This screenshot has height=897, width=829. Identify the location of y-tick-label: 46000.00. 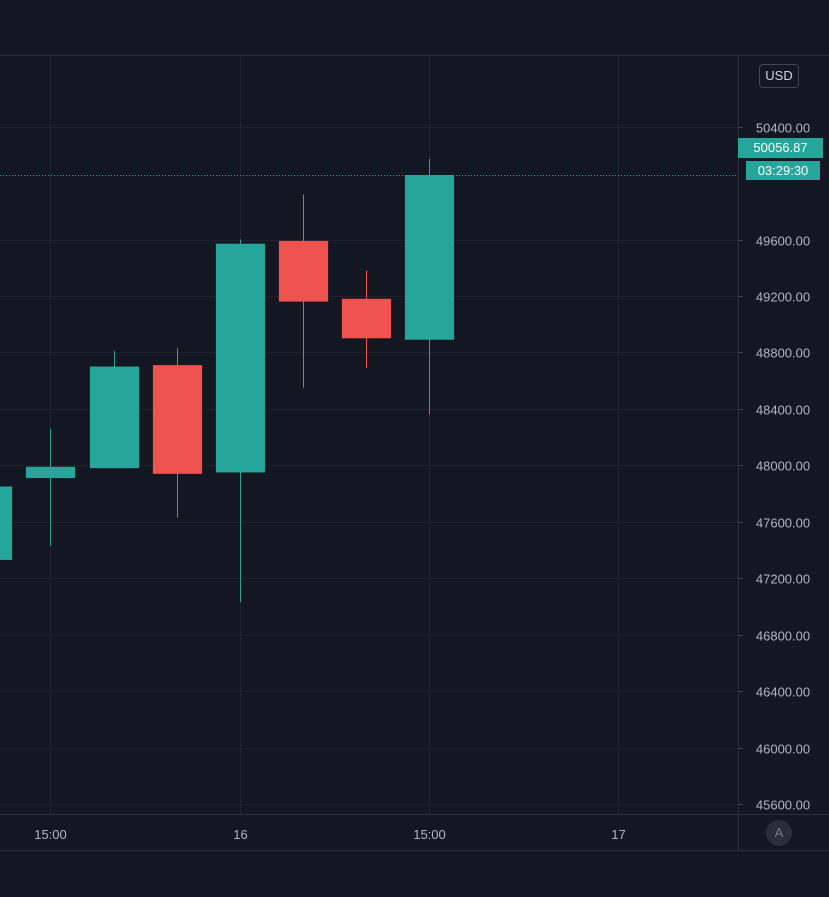
(783, 749).